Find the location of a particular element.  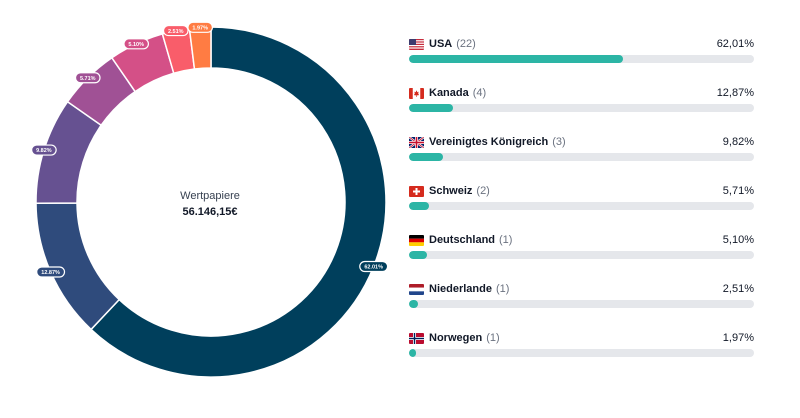

legend-percent: 5,71% is located at coordinates (738, 191).